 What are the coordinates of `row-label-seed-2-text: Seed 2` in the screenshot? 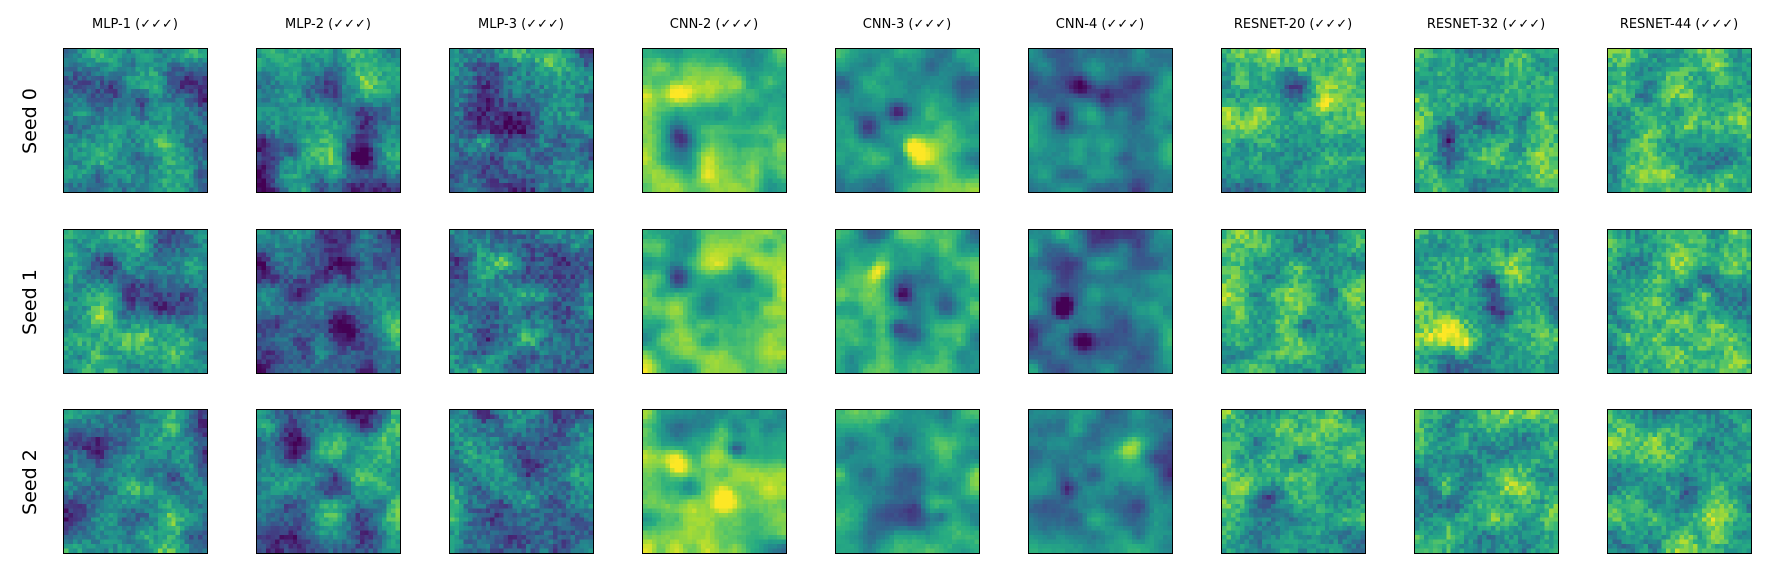 It's located at (30, 481).